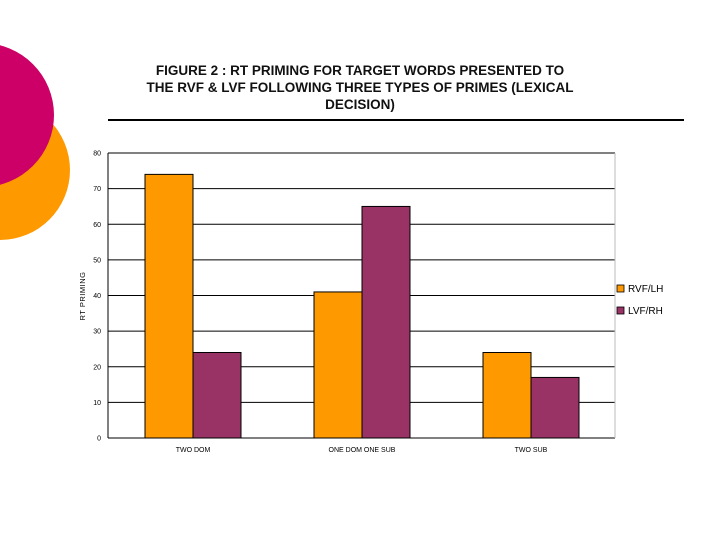  What do you see at coordinates (97, 403) in the screenshot?
I see `y-tick-label: 10` at bounding box center [97, 403].